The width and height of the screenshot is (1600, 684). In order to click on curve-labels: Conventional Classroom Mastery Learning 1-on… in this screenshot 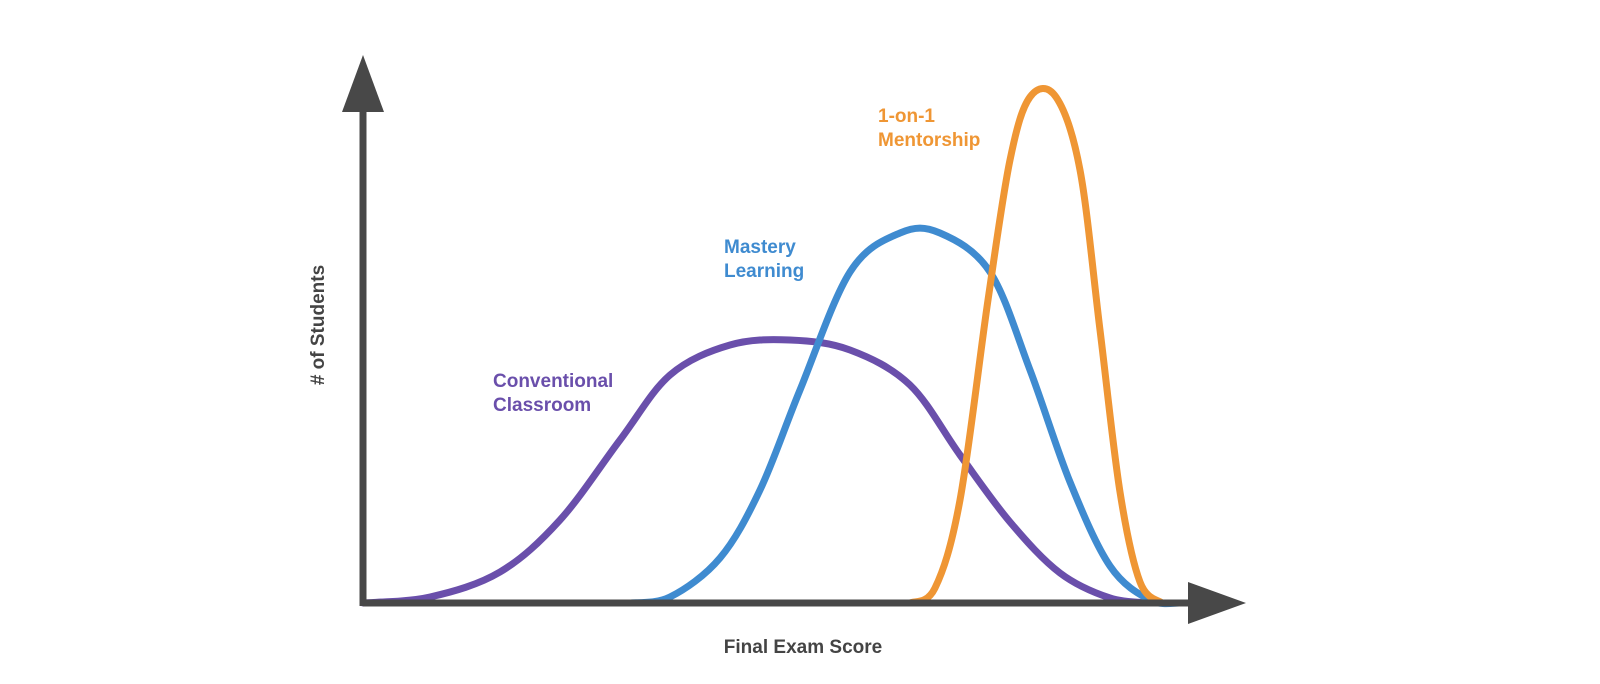, I will do `click(736, 261)`.